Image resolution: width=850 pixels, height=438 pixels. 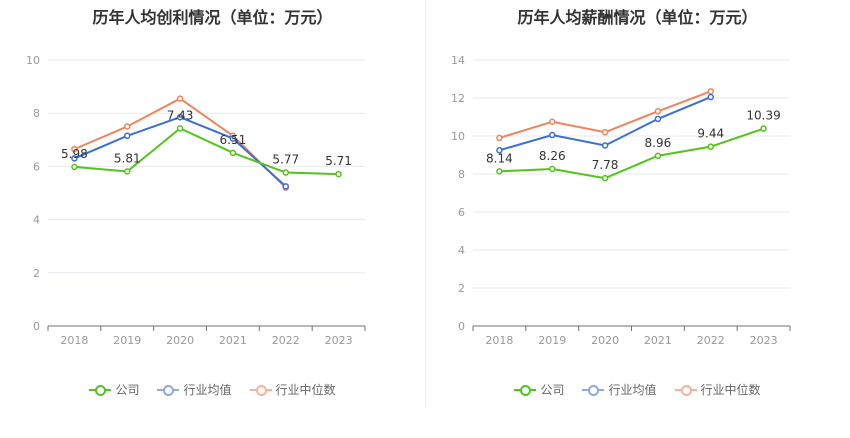 What do you see at coordinates (127, 158) in the screenshot?
I see `data-label: 5.81` at bounding box center [127, 158].